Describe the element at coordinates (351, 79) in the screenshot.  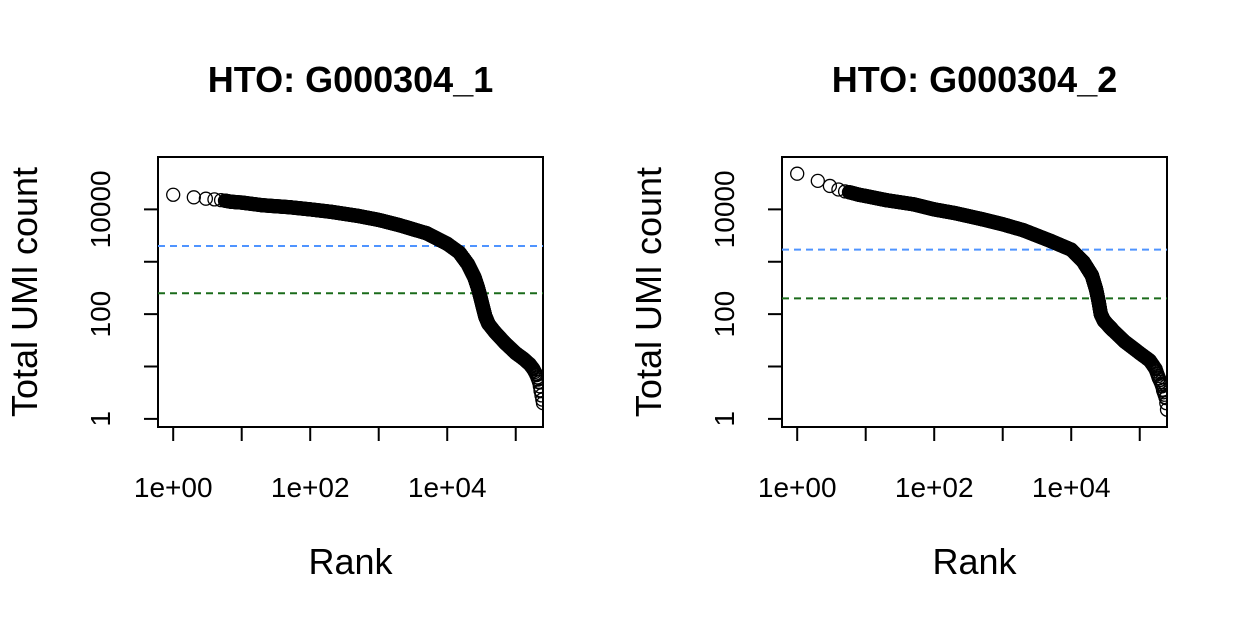
I see `chart-title: HTO: G000304_1` at that location.